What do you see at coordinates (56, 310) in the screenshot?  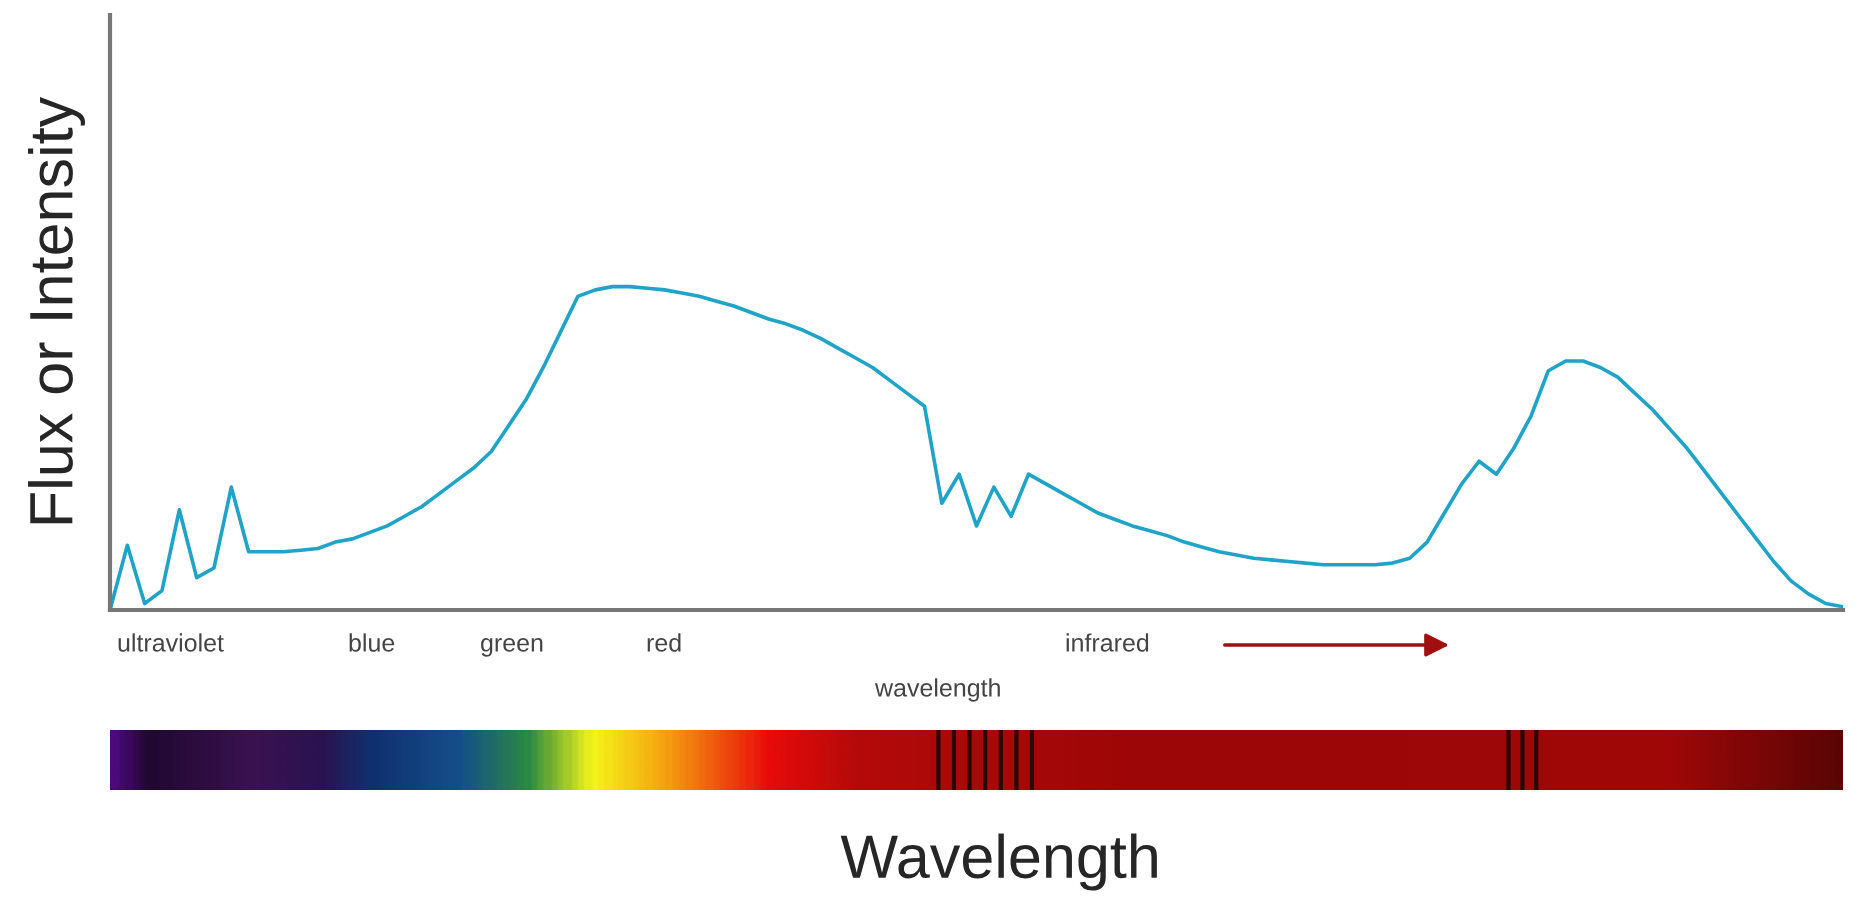 I see `y-axis-title: Flux or Intensity` at bounding box center [56, 310].